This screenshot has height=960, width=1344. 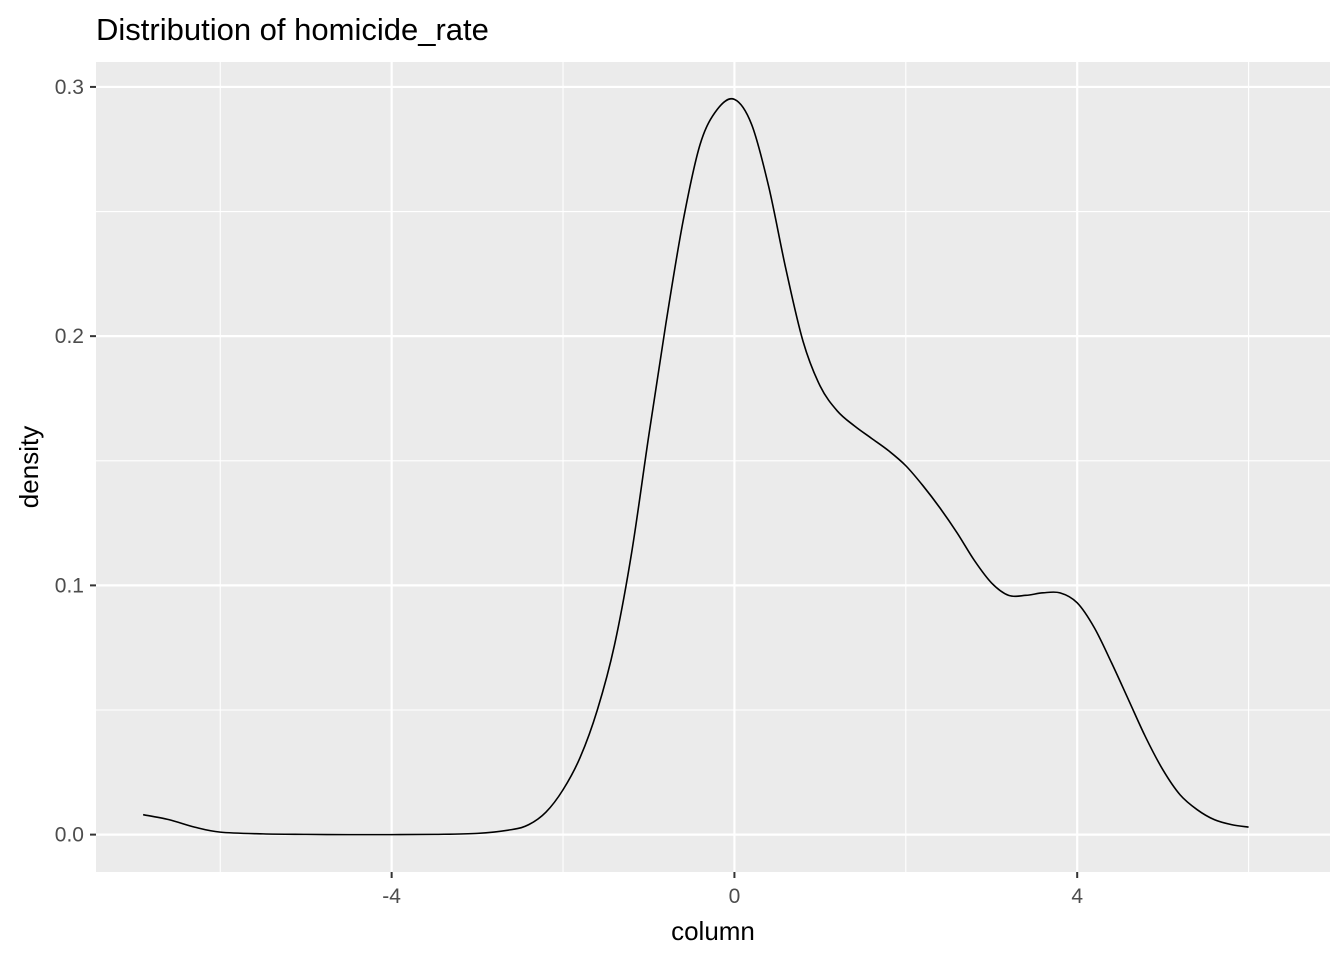 I want to click on y-tick-label: 0.3, so click(x=69, y=87).